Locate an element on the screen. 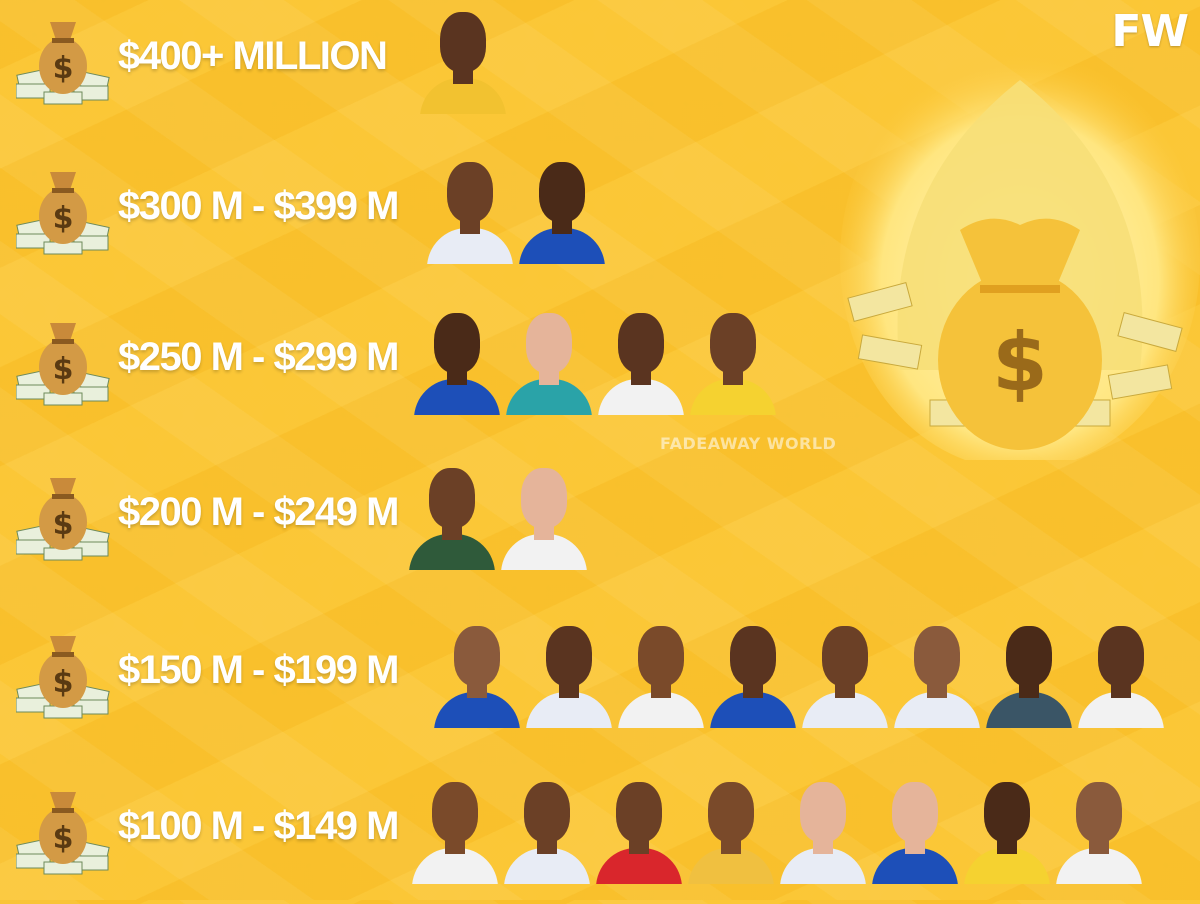 This screenshot has height=904, width=1200. tier-row: $ $250 M - $299 M is located at coordinates (600, 370).